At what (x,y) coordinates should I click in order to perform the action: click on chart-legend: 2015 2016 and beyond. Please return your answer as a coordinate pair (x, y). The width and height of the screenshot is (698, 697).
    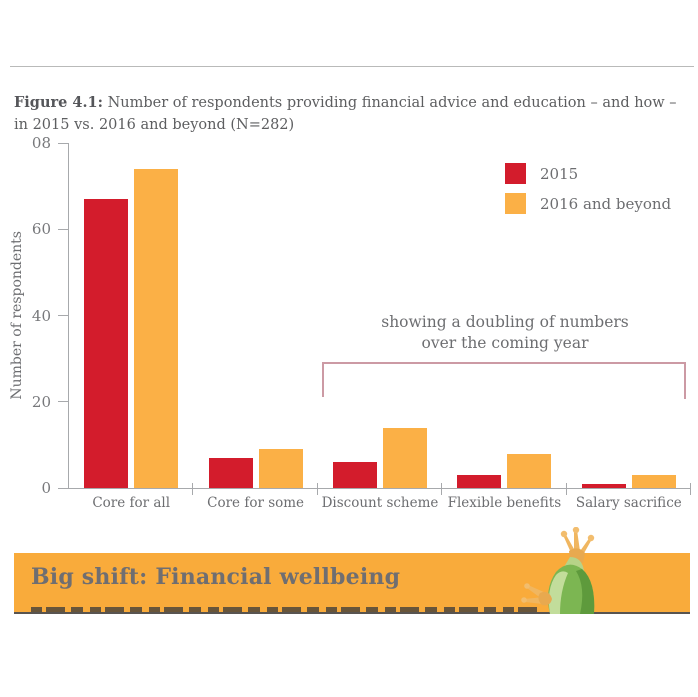
    Looking at the image, I should click on (588, 193).